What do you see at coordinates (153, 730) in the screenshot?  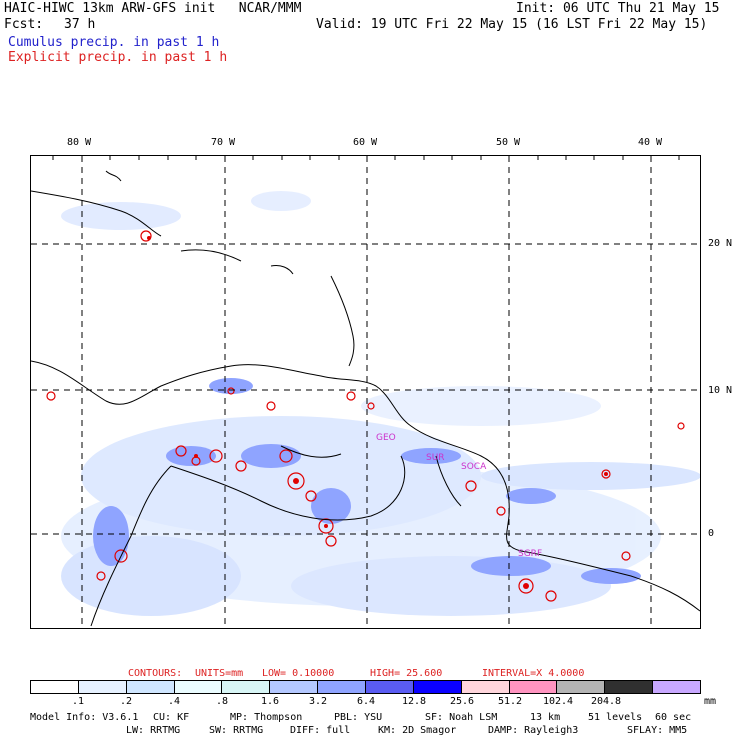 I see `footer-lw: LW: RRTMG` at bounding box center [153, 730].